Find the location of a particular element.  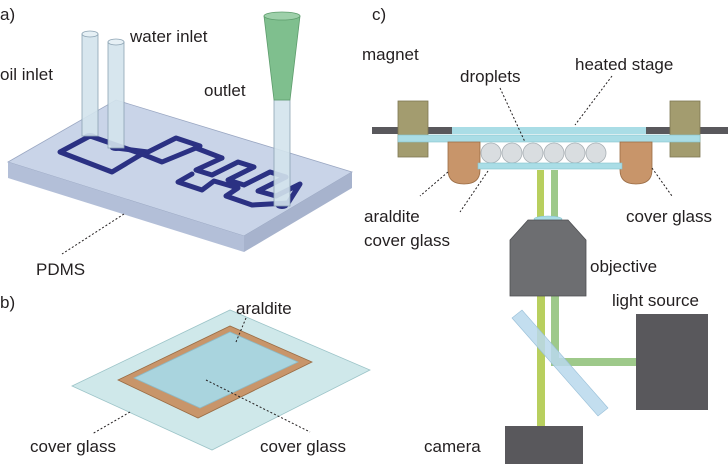

cover-glass-c-left-leader is located at coordinates (474, 191).